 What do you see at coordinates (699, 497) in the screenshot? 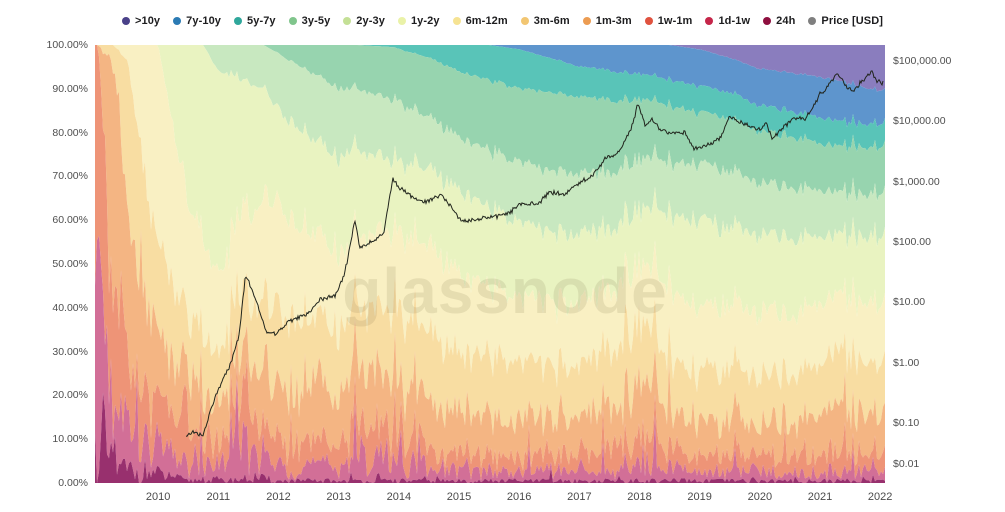
I see `year-tick-label: 2019` at bounding box center [699, 497].